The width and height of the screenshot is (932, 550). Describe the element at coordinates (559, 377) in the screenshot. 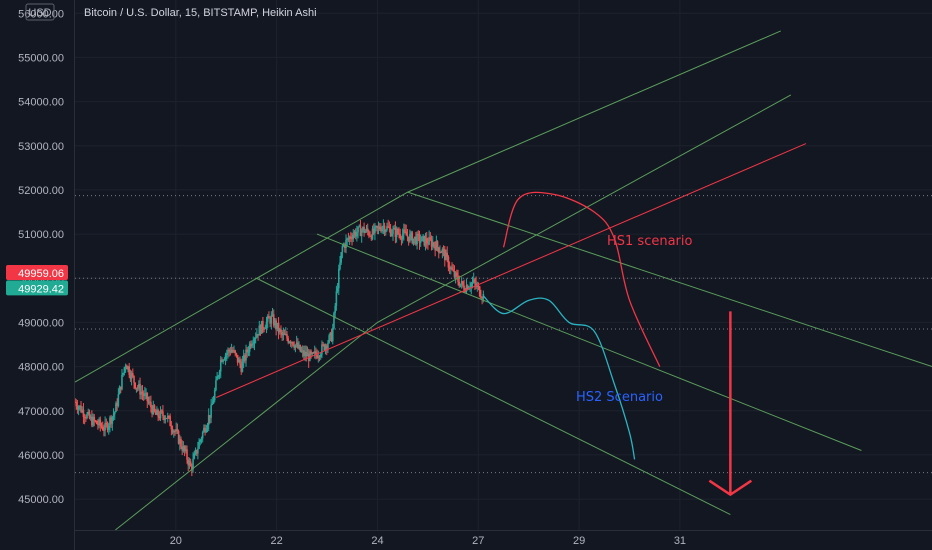

I see `hs2-scenario-path` at that location.